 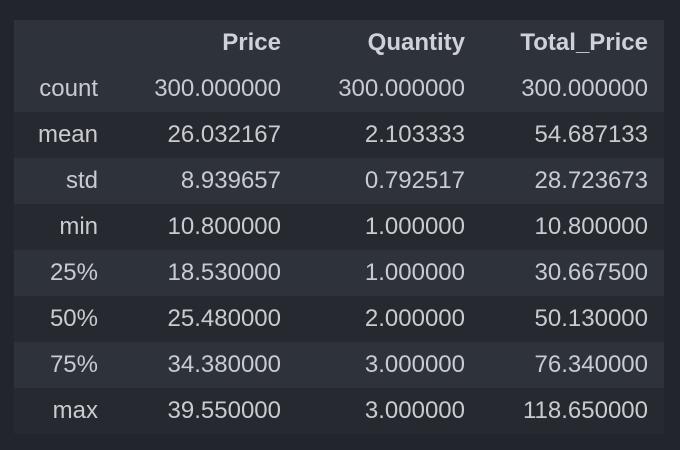 What do you see at coordinates (205, 411) in the screenshot?
I see `cell-price: 39.550000` at bounding box center [205, 411].